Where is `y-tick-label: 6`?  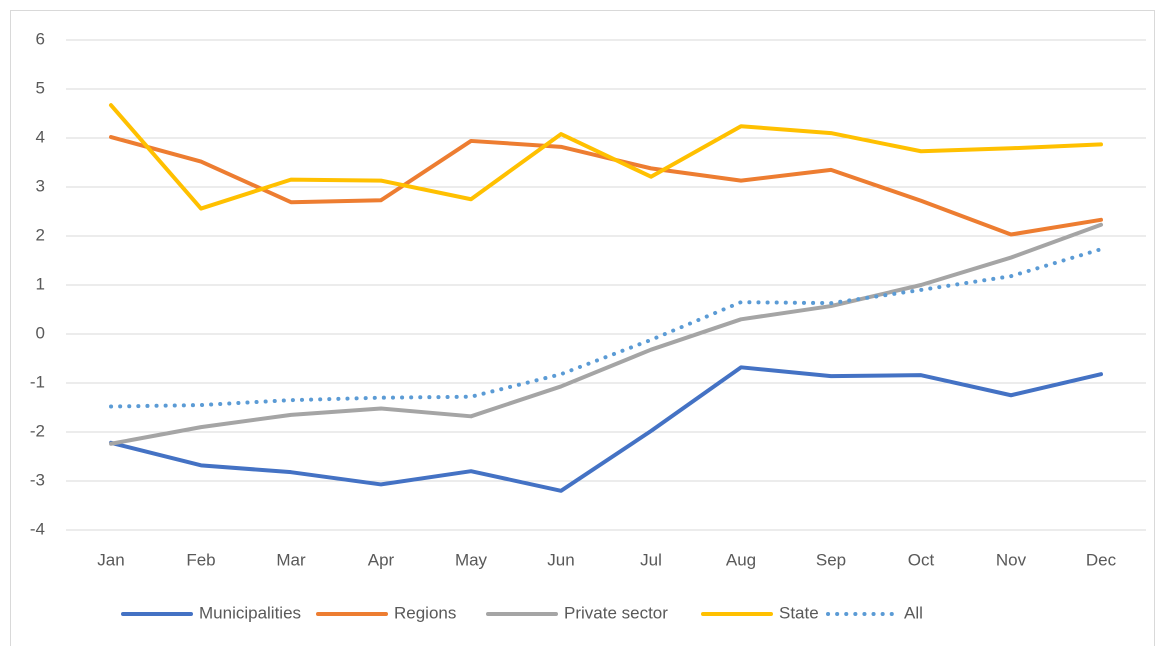
y-tick-label: 6 is located at coordinates (40, 38).